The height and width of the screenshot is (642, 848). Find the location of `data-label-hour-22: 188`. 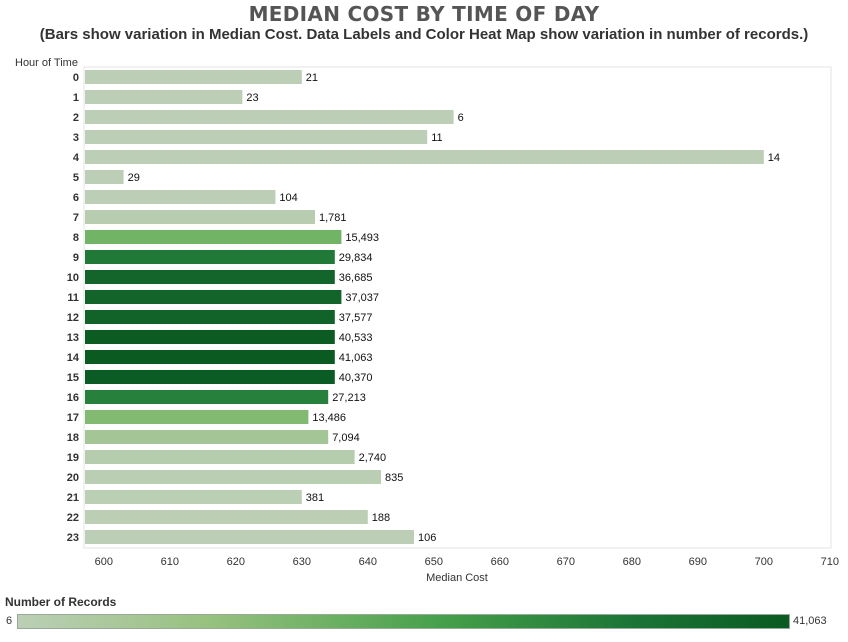

data-label-hour-22: 188 is located at coordinates (381, 518).